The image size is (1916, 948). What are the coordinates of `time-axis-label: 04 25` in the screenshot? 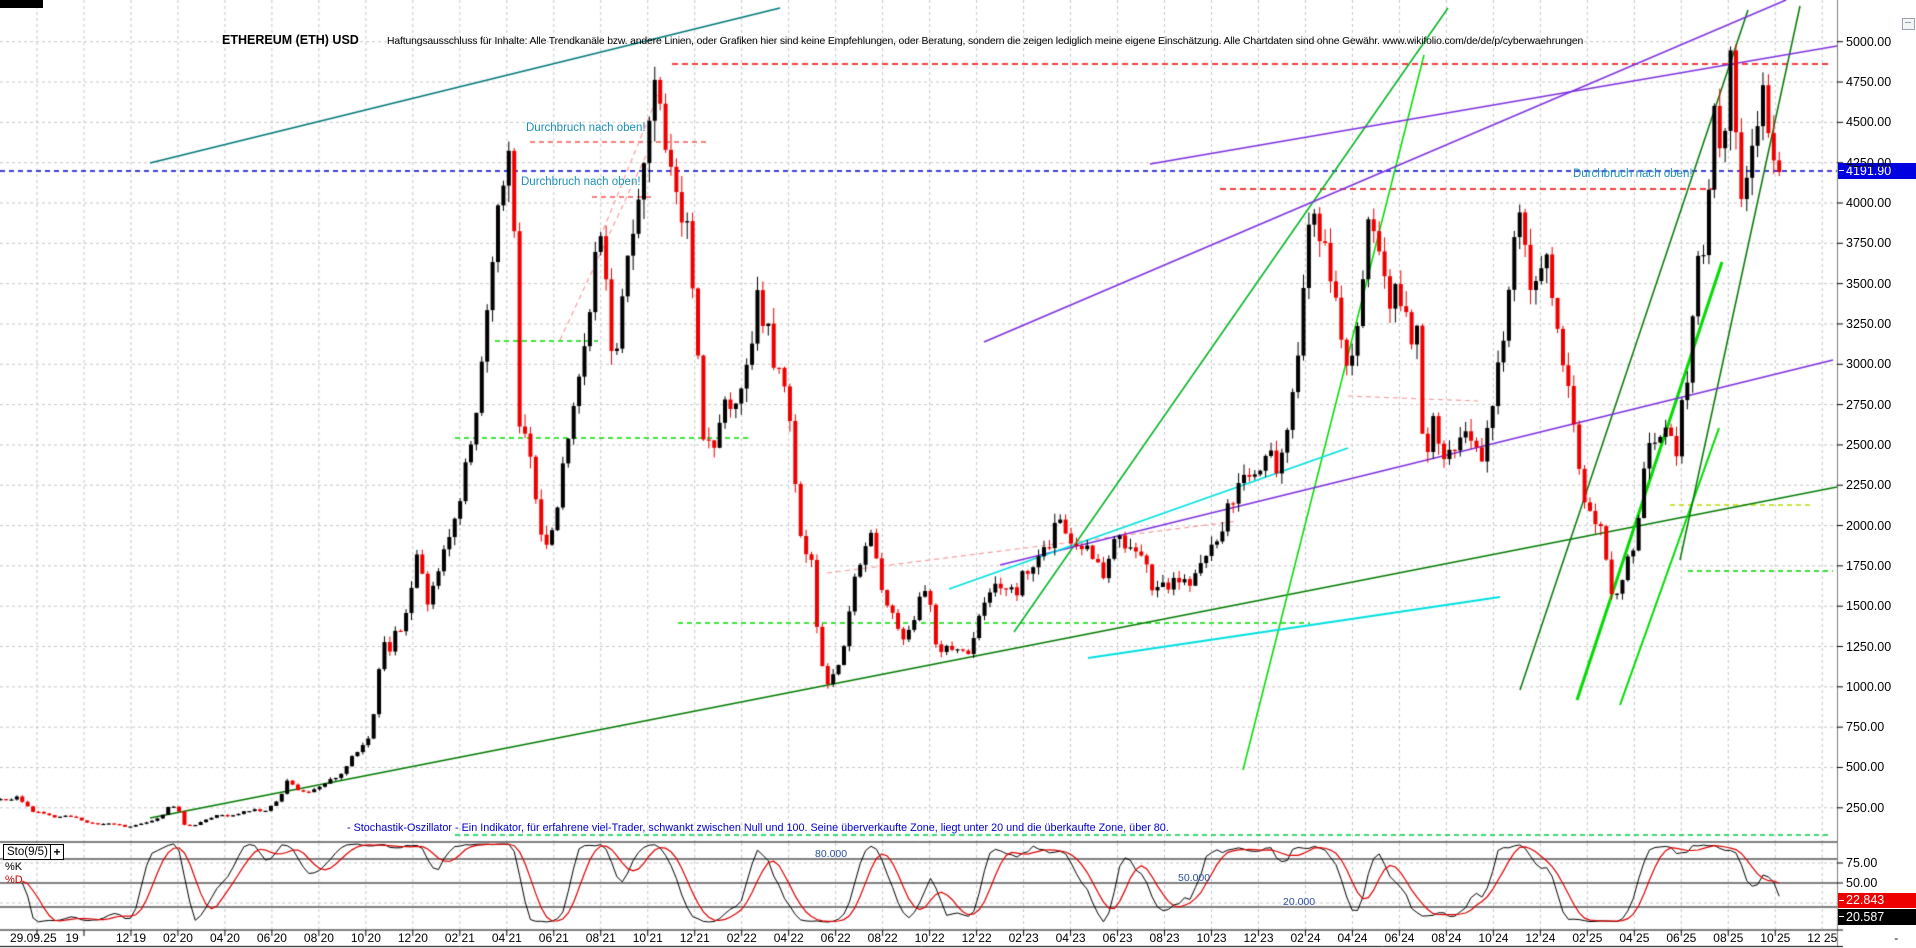 It's located at (1634, 938).